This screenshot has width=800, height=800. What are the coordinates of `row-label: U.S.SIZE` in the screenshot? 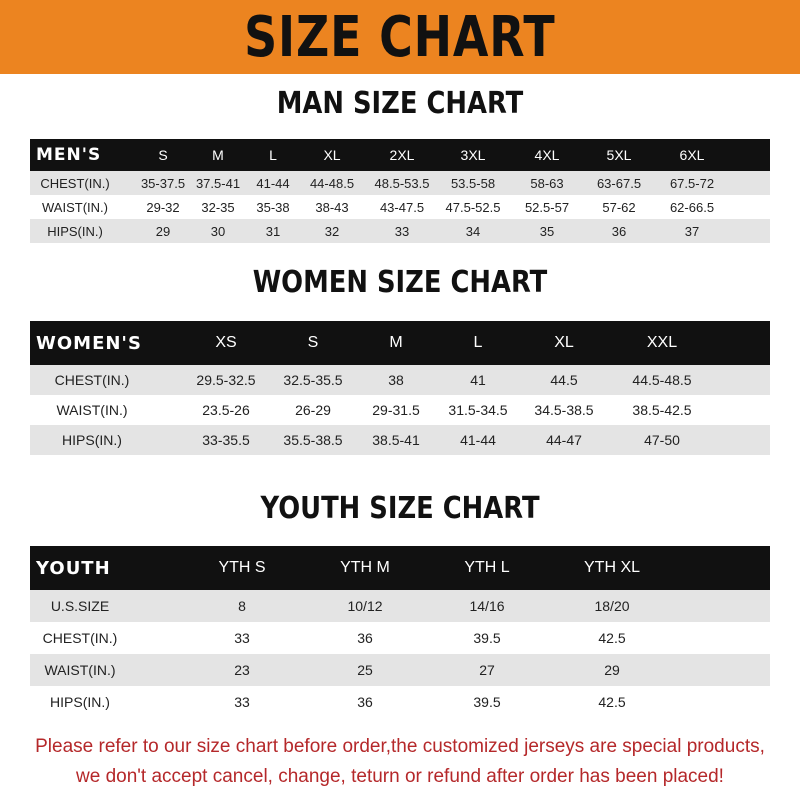 It's located at (80, 606).